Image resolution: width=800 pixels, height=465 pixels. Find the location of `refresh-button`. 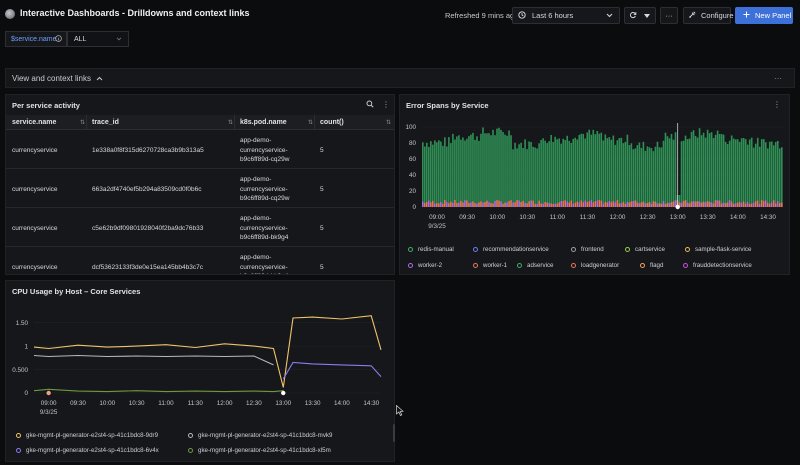

refresh-button is located at coordinates (640, 15).